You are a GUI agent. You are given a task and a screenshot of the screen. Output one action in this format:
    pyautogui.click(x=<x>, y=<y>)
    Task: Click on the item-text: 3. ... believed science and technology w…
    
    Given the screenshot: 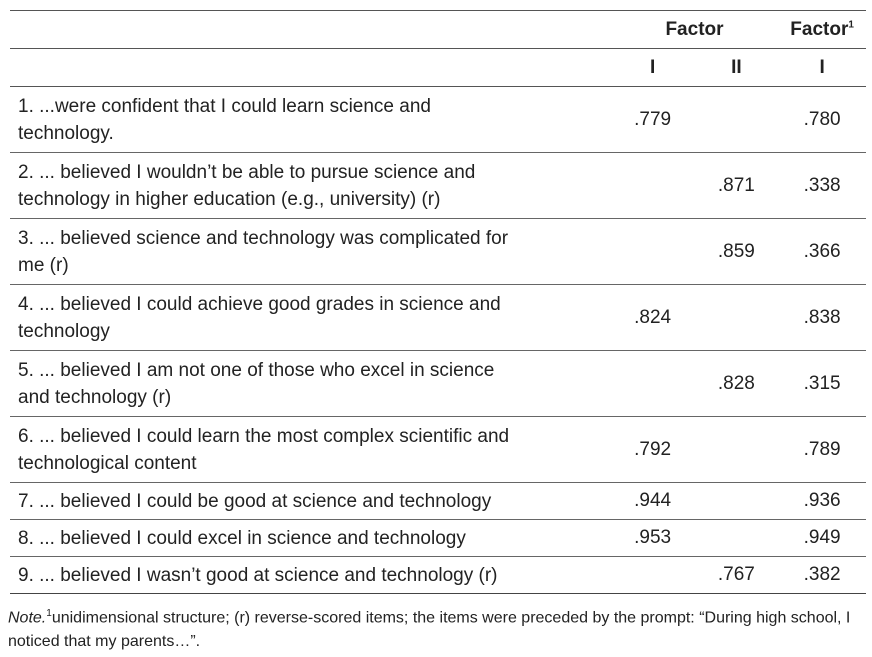 What is the action you would take?
    pyautogui.click(x=310, y=251)
    